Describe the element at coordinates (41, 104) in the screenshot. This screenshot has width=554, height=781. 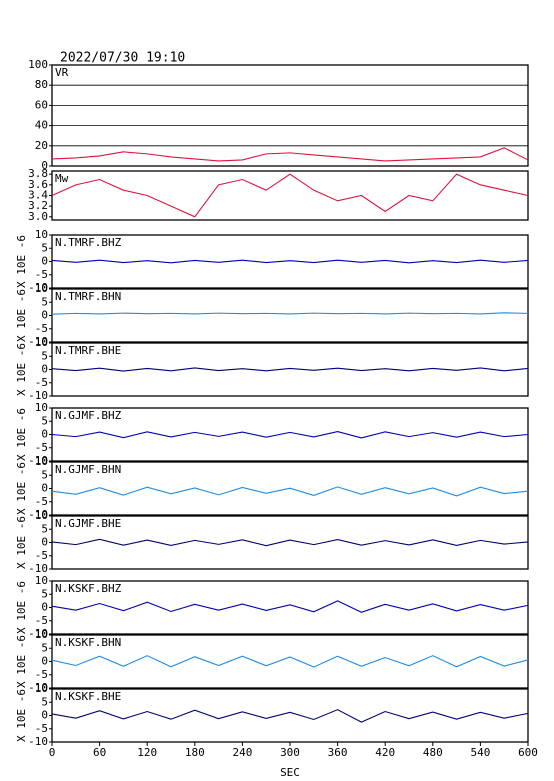
I see `y-tick-label: 60` at that location.